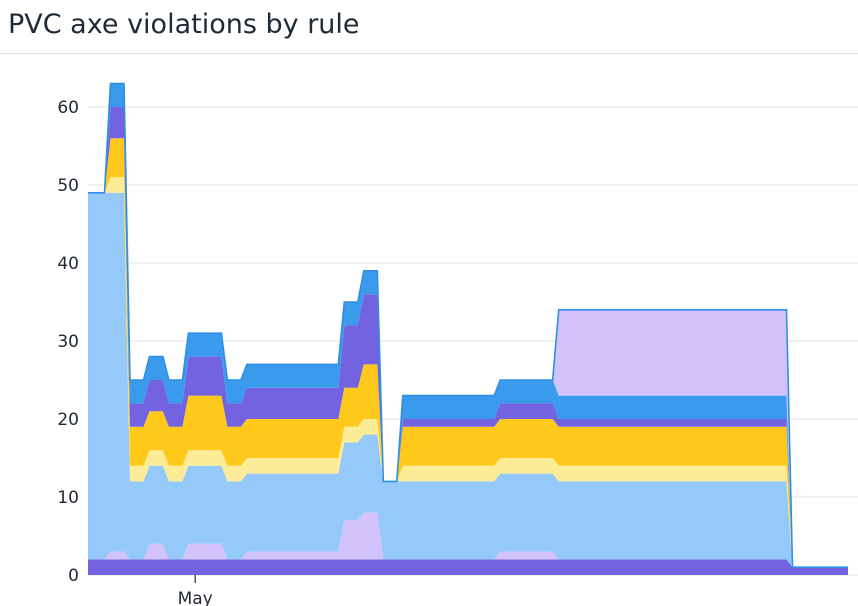 This screenshot has height=606, width=858. What do you see at coordinates (68, 498) in the screenshot?
I see `y-tick-label: 10` at bounding box center [68, 498].